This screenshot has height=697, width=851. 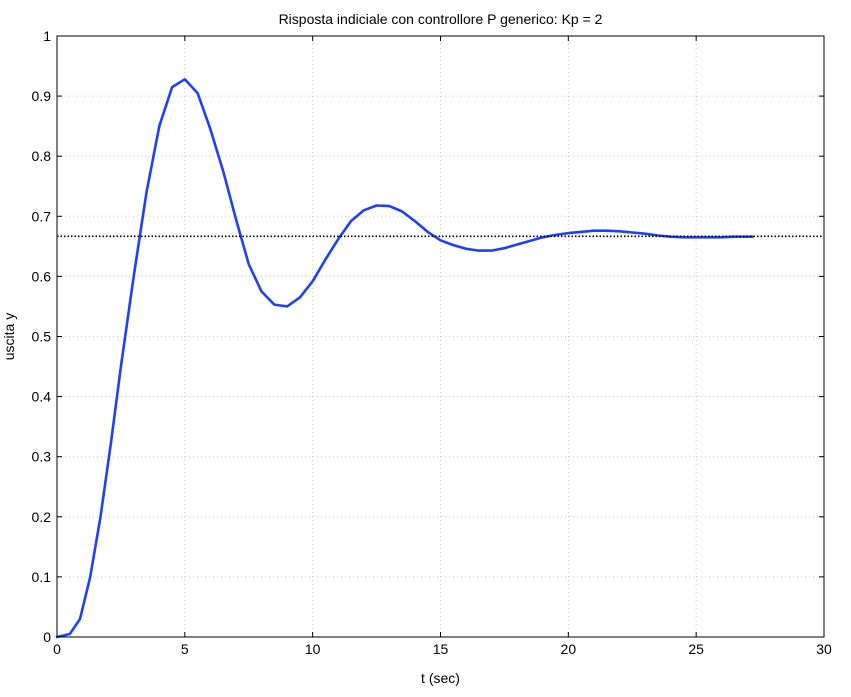 What do you see at coordinates (824, 649) in the screenshot?
I see `x-tick-label: 30` at bounding box center [824, 649].